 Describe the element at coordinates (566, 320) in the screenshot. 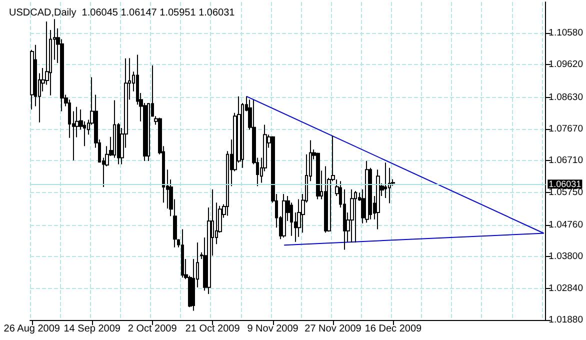

I see `y-tick-label: 1.01880` at that location.